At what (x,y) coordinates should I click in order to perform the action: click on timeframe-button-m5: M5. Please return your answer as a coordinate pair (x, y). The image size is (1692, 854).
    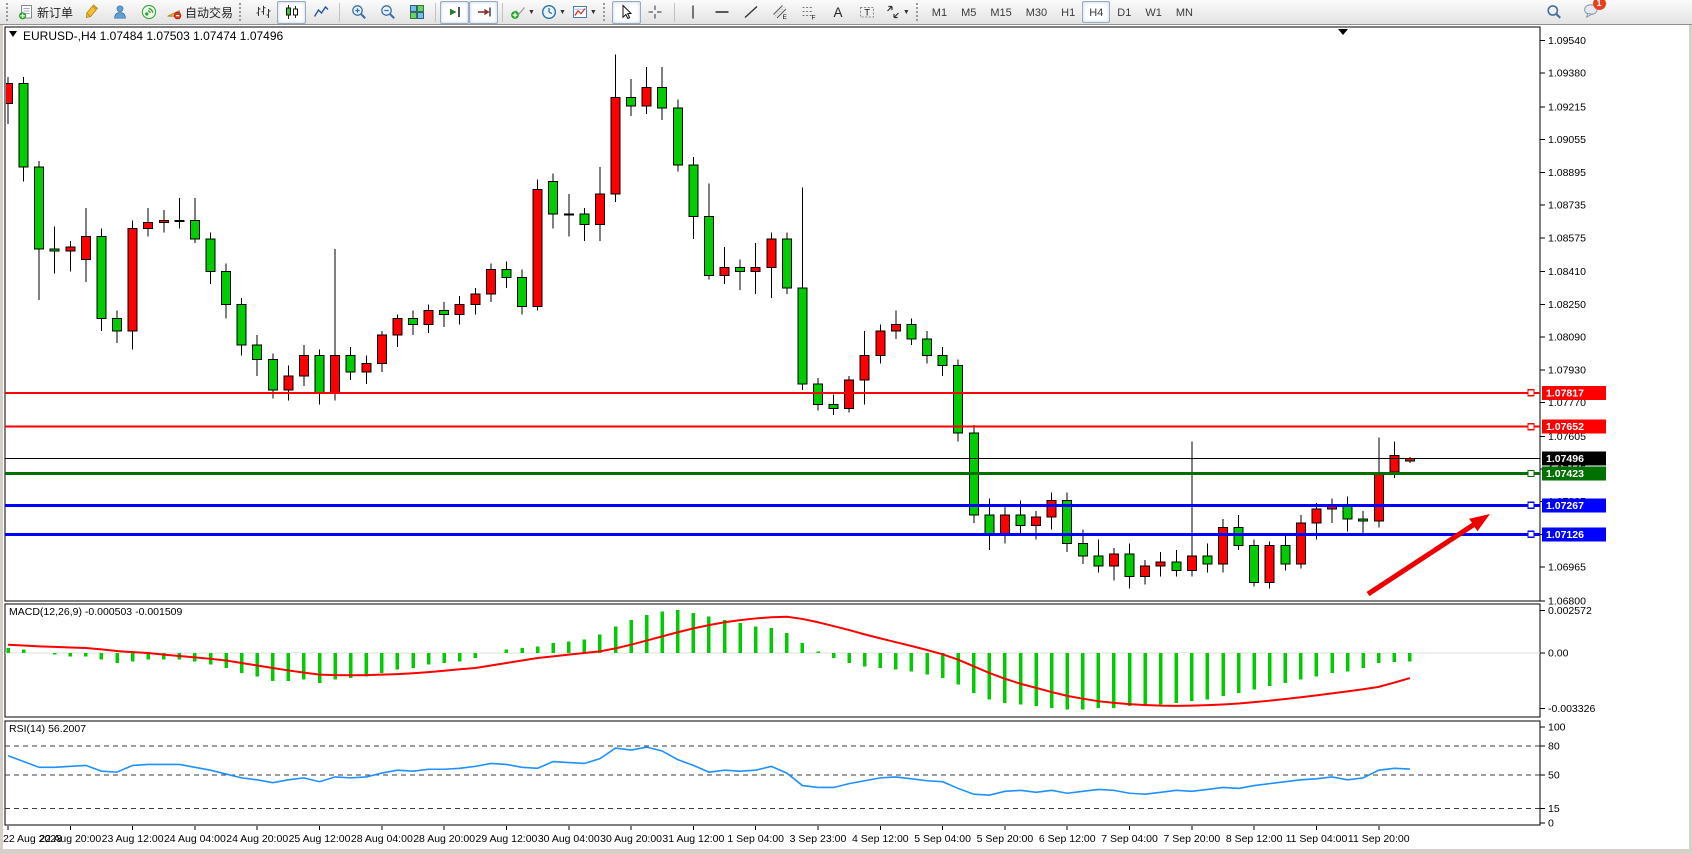
    Looking at the image, I should click on (969, 12).